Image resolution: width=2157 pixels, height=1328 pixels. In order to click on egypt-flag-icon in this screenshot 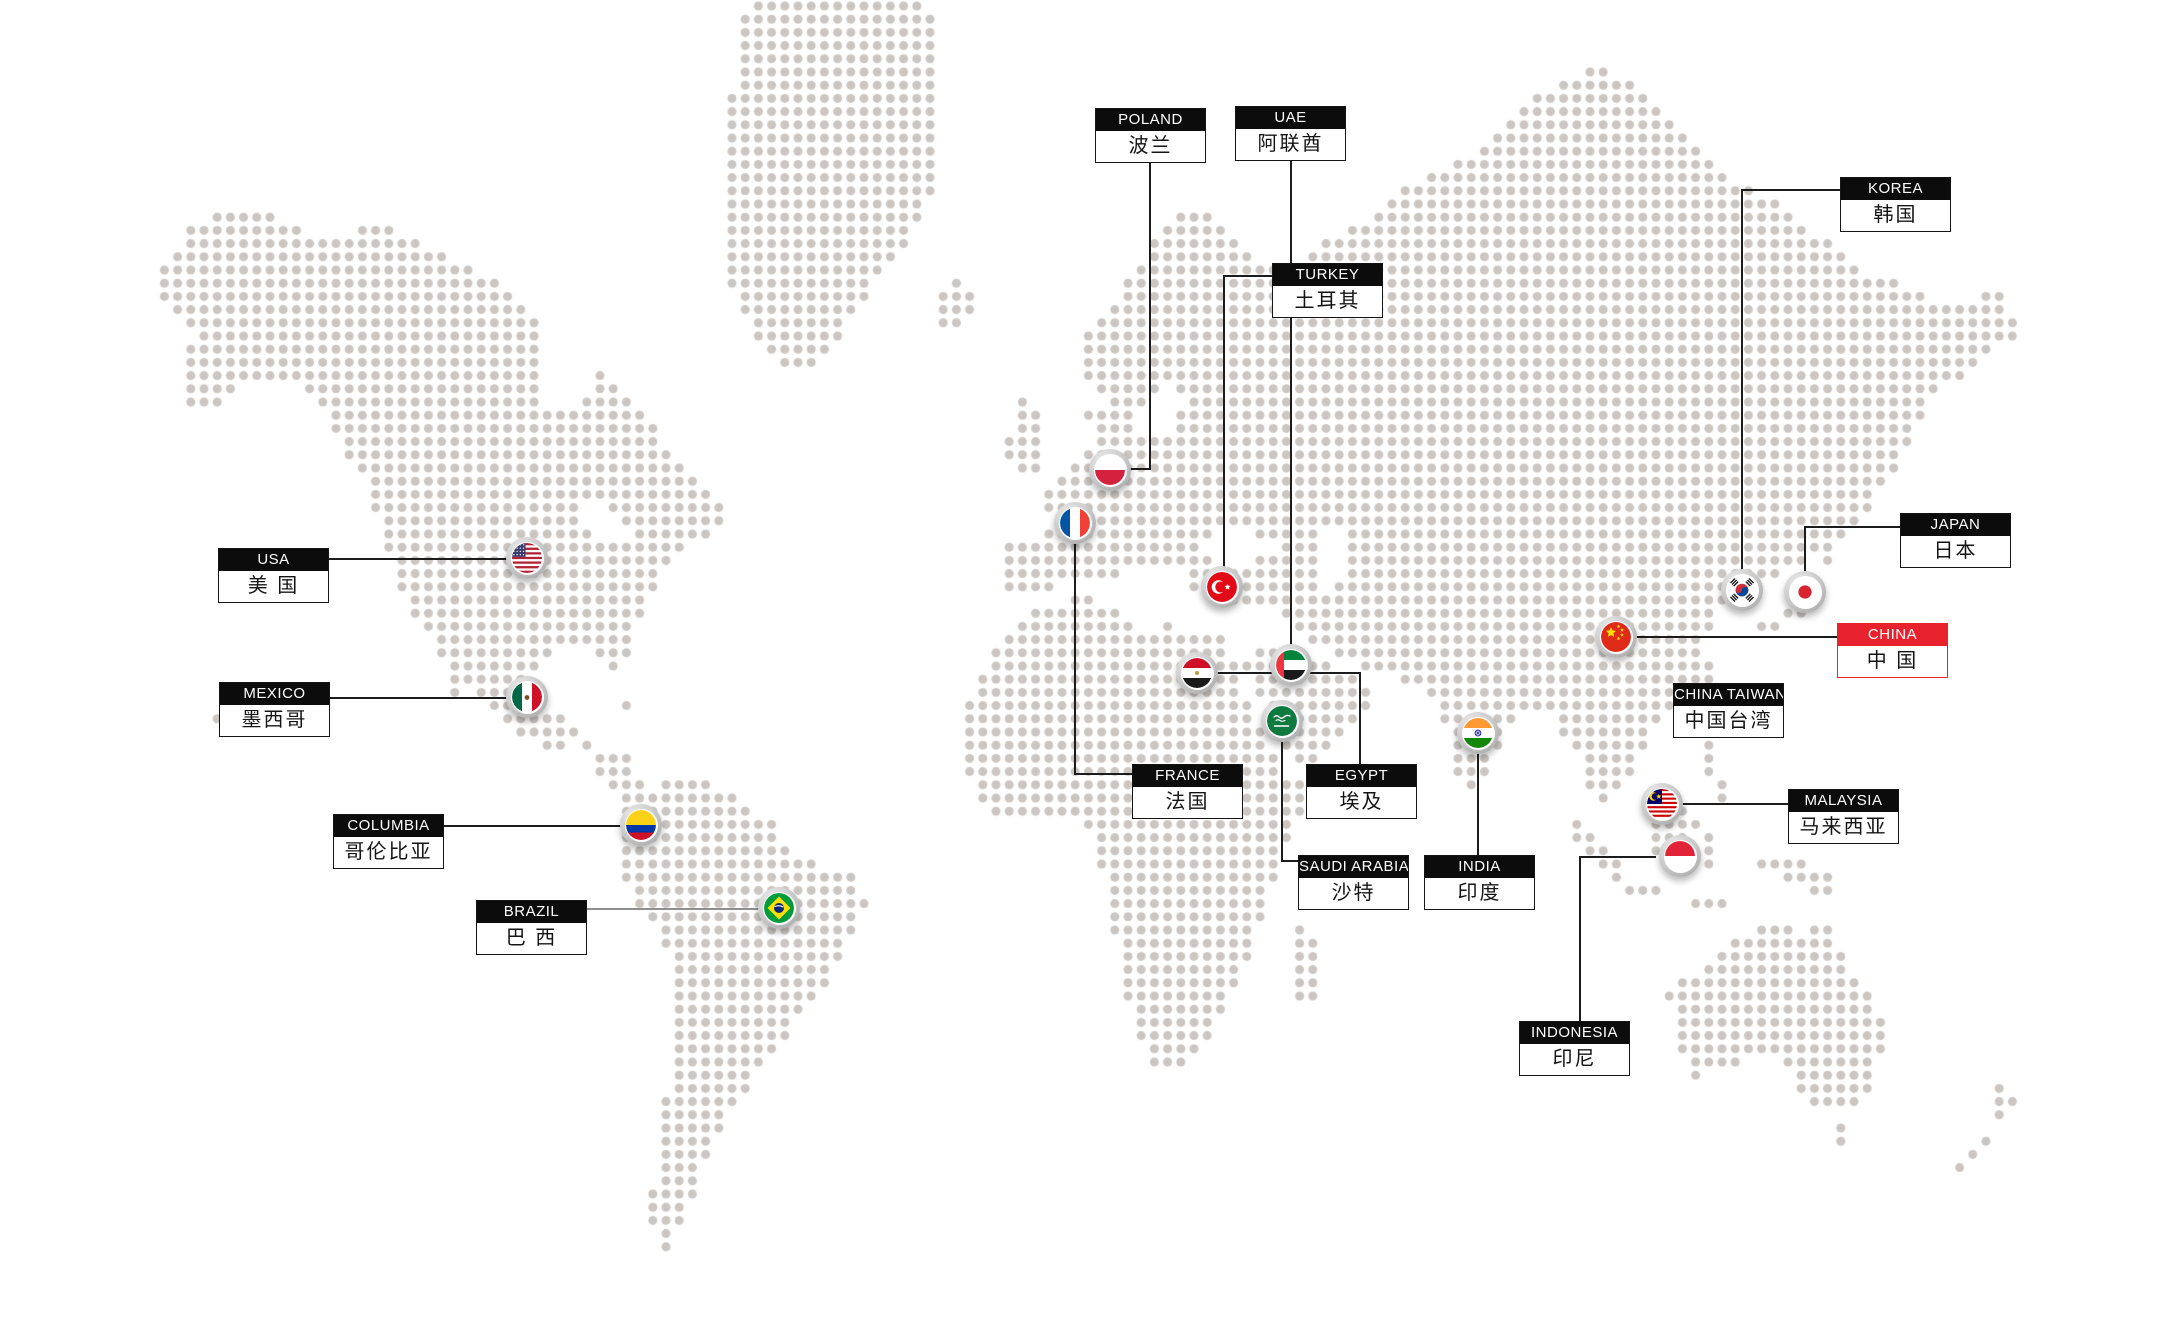, I will do `click(1197, 673)`.